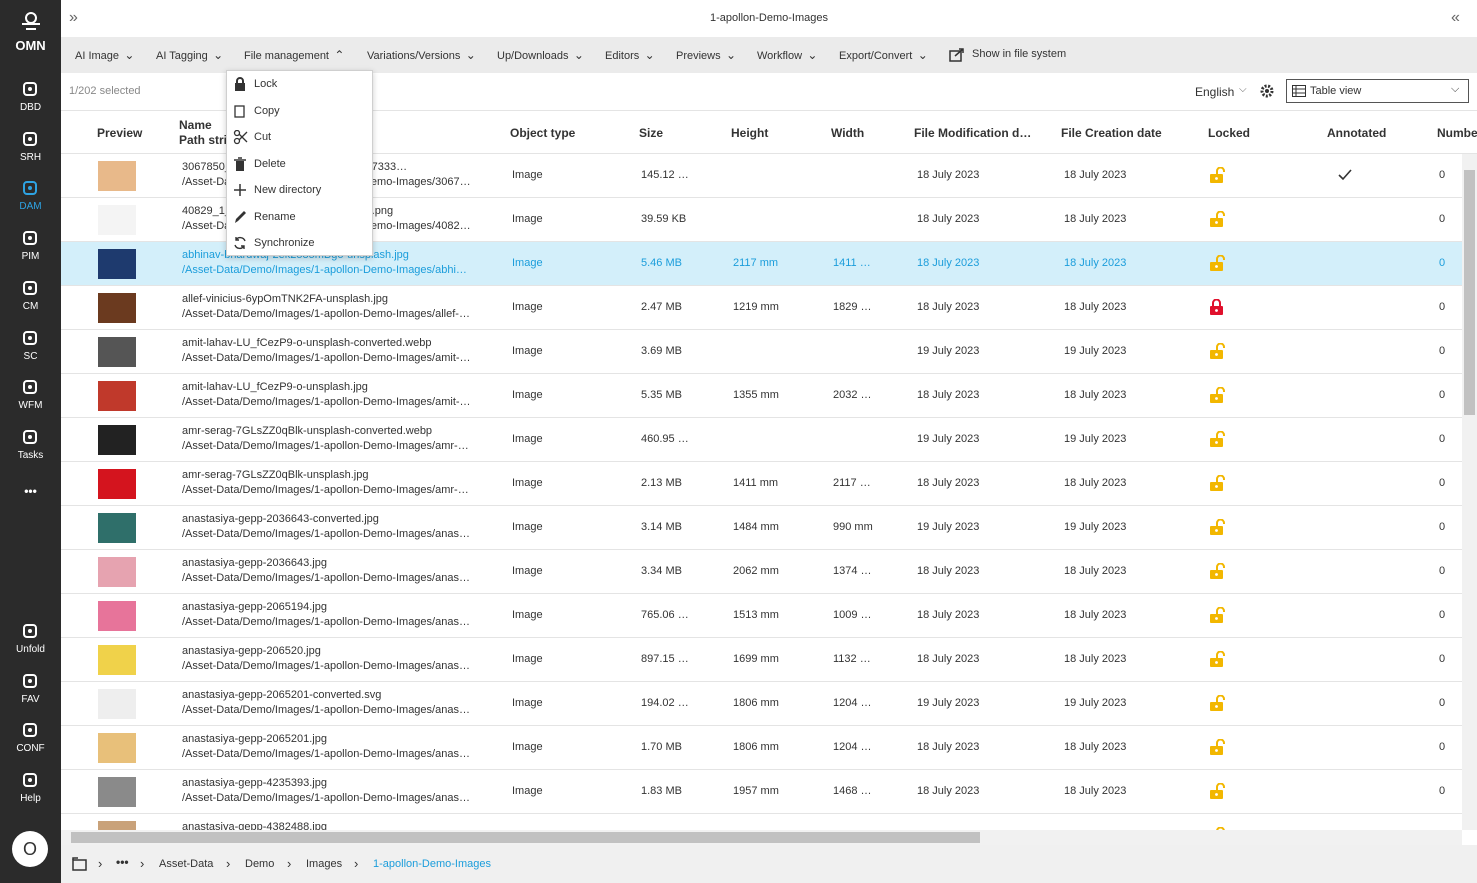 Image resolution: width=1477 pixels, height=883 pixels. What do you see at coordinates (30, 799) in the screenshot?
I see `nav-label: Help` at bounding box center [30, 799].